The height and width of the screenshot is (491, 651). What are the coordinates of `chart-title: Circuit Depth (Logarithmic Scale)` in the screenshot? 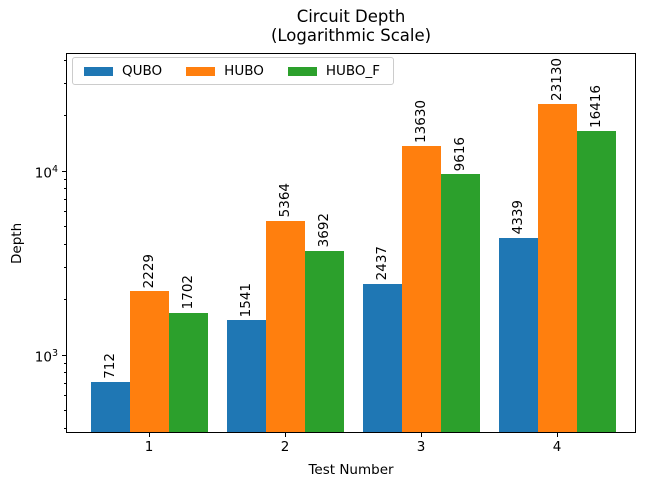 It's located at (351, 26).